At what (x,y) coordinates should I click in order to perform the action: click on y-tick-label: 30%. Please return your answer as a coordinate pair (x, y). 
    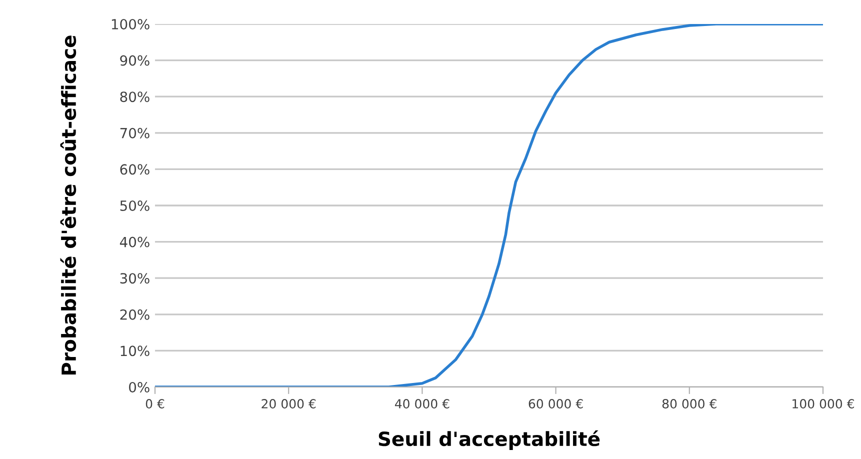
    Looking at the image, I should click on (135, 278).